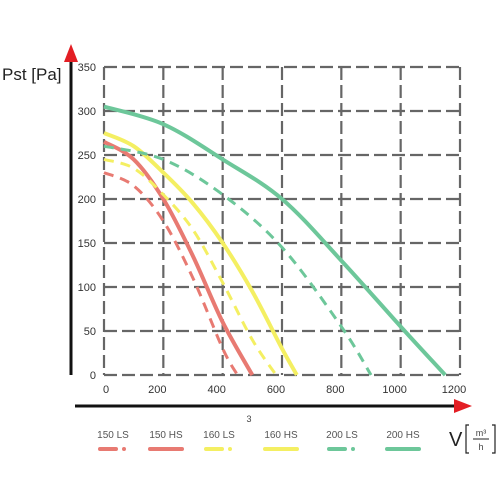 The width and height of the screenshot is (500, 500). What do you see at coordinates (230, 449) in the screenshot?
I see `legend-swatch-dot-160-ls` at bounding box center [230, 449].